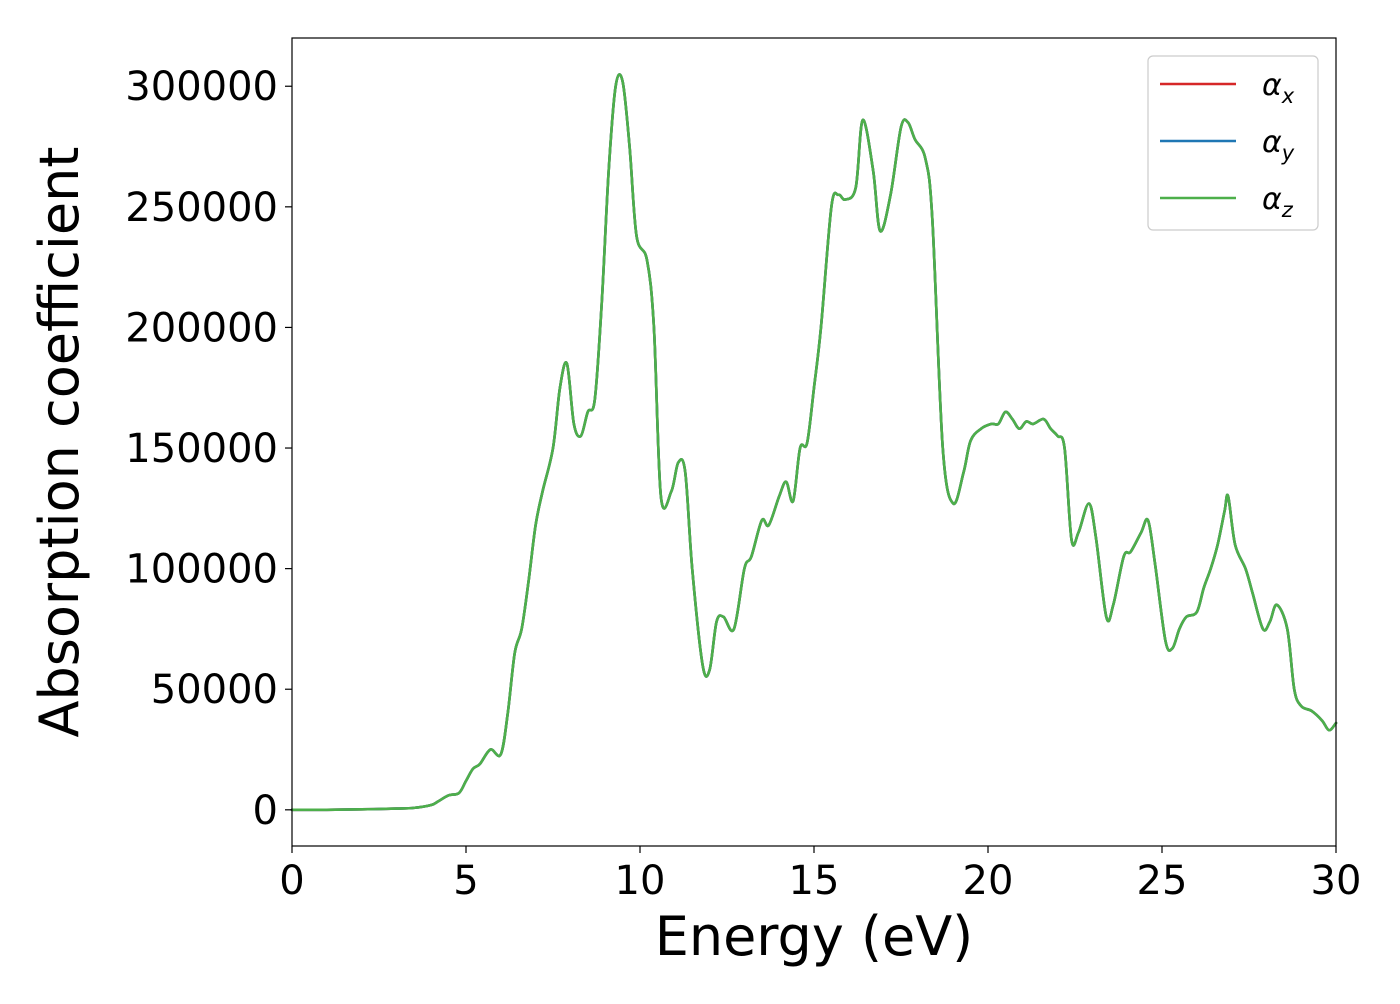 The width and height of the screenshot is (1400, 1004). I want to click on x-tick-label: 10, so click(640, 881).